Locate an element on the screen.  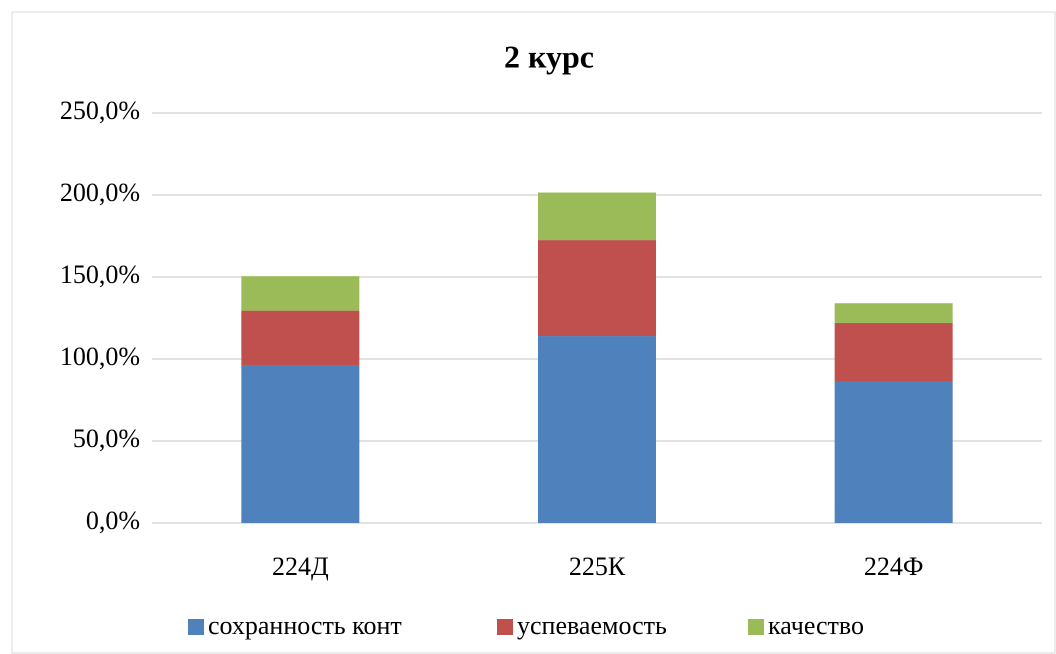
legend-label: качество is located at coordinates (816, 625).